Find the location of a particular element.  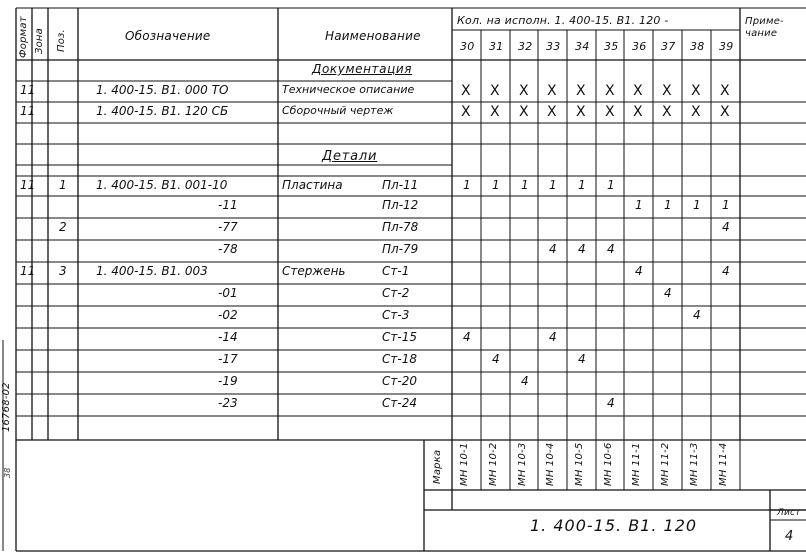

marka-value: МН 10-5 is located at coordinates (579, 464).